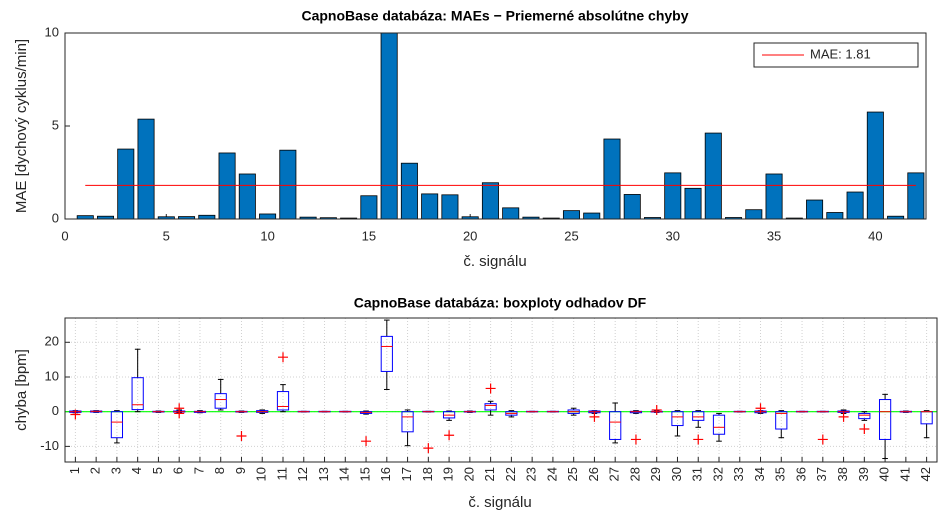  Describe the element at coordinates (323, 474) in the screenshot. I see `x-tick-label: 13` at that location.